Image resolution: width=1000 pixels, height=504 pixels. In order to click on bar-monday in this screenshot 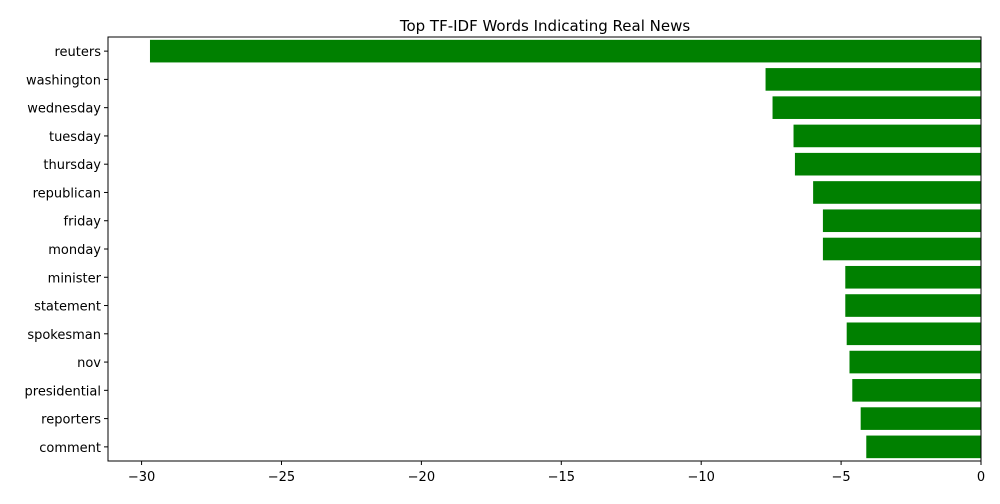, I will do `click(901, 249)`.